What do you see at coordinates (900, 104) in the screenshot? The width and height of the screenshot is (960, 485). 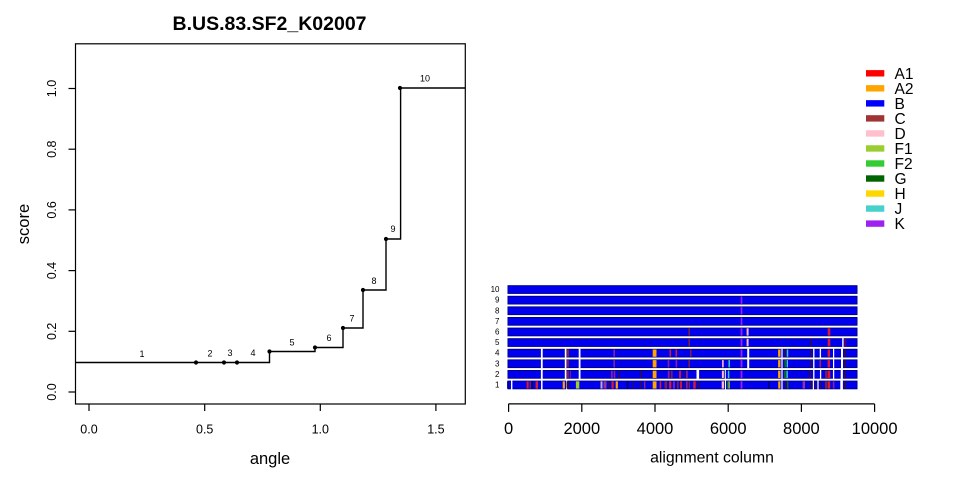 I see `svg-text: B` at bounding box center [900, 104].